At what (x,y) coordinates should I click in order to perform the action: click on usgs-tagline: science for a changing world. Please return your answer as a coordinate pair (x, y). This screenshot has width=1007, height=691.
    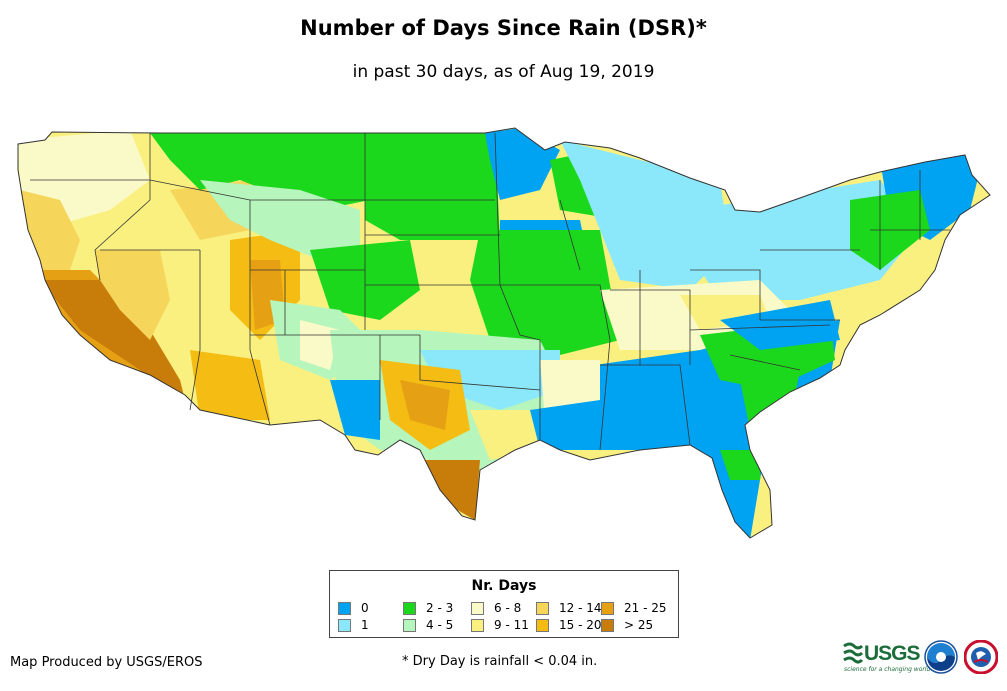
    Looking at the image, I should click on (887, 669).